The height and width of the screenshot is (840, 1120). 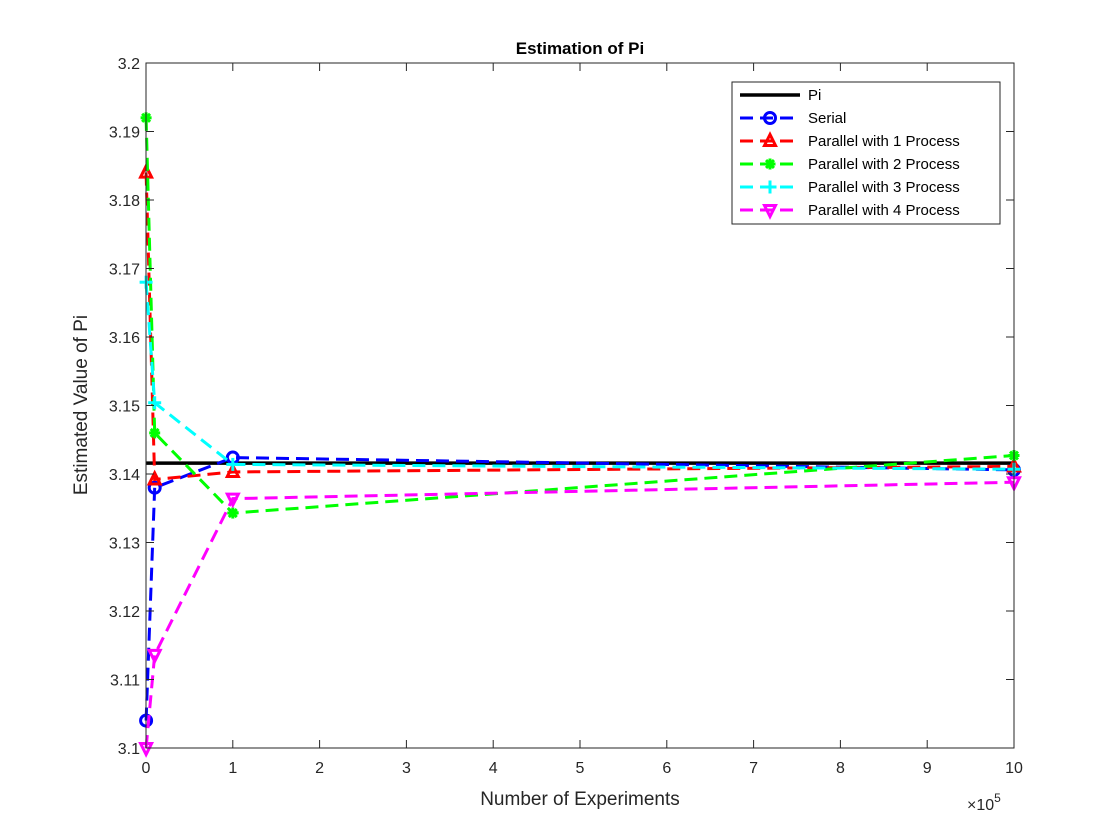 What do you see at coordinates (124, 612) in the screenshot?
I see `y-tick-label: 3.12` at bounding box center [124, 612].